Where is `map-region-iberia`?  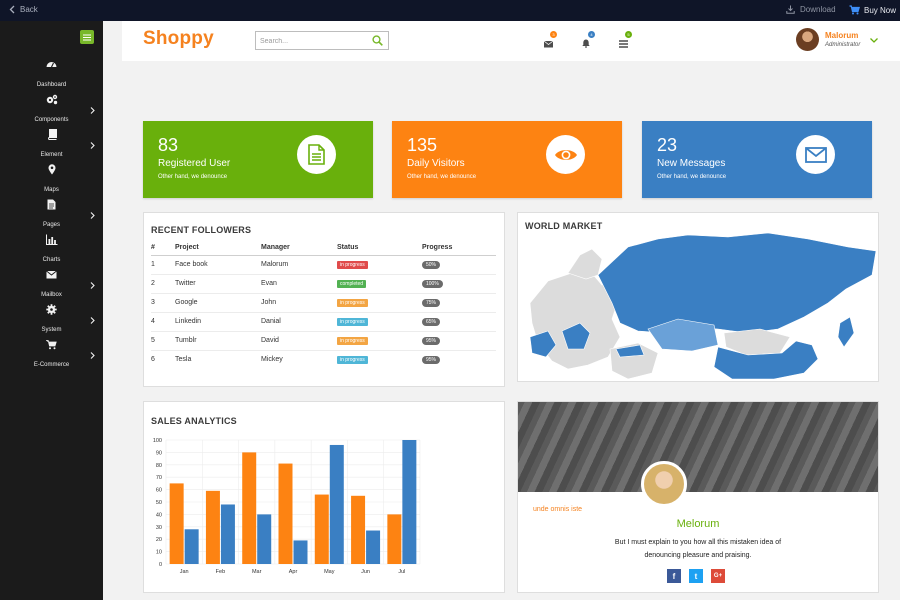
map-region-iberia is located at coordinates (543, 344).